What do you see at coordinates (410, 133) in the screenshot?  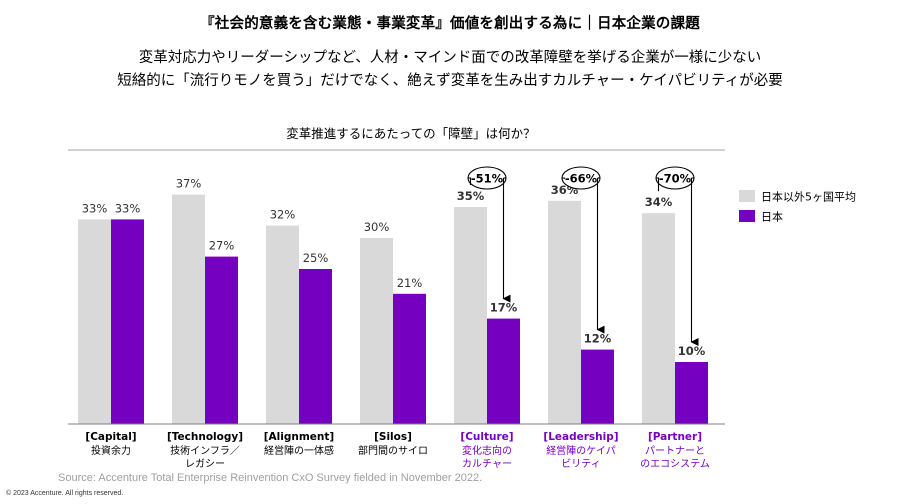 I see `chart-title: 変革推進するにあたっての「障壁」は何か？` at bounding box center [410, 133].